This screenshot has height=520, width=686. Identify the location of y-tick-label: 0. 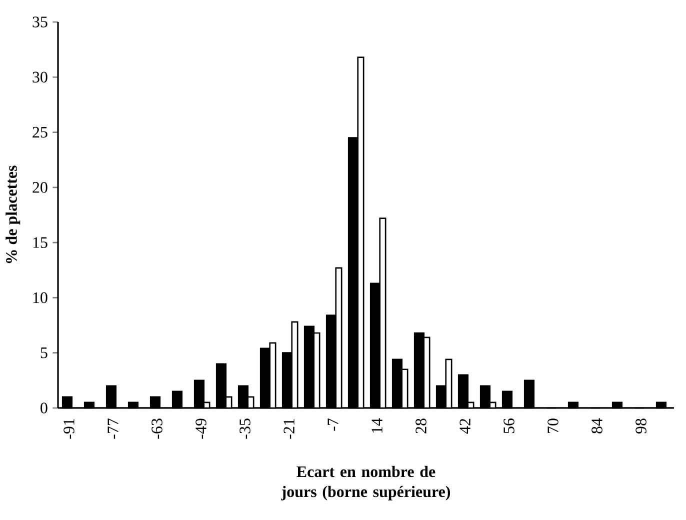
(44, 408).